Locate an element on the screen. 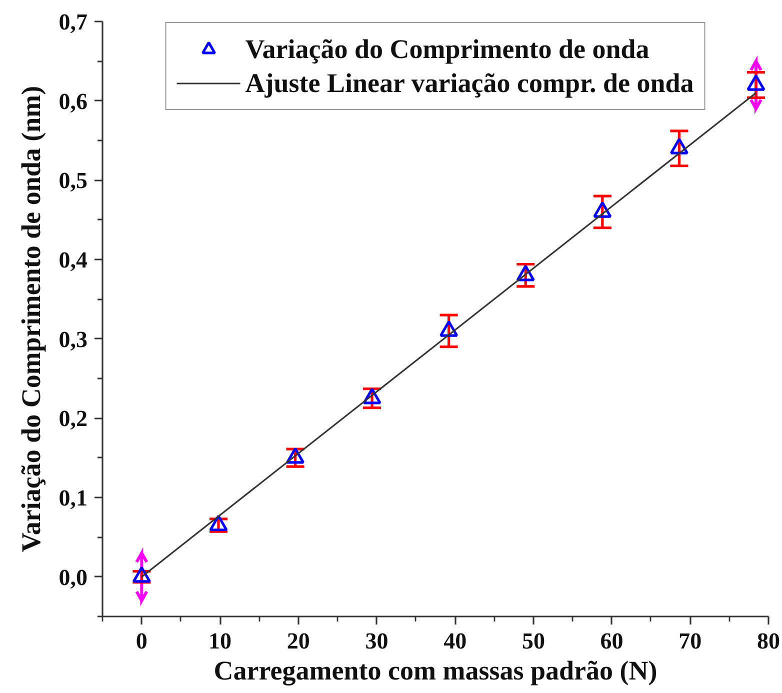 The width and height of the screenshot is (782, 693). x-tick-label: 50 is located at coordinates (533, 641).